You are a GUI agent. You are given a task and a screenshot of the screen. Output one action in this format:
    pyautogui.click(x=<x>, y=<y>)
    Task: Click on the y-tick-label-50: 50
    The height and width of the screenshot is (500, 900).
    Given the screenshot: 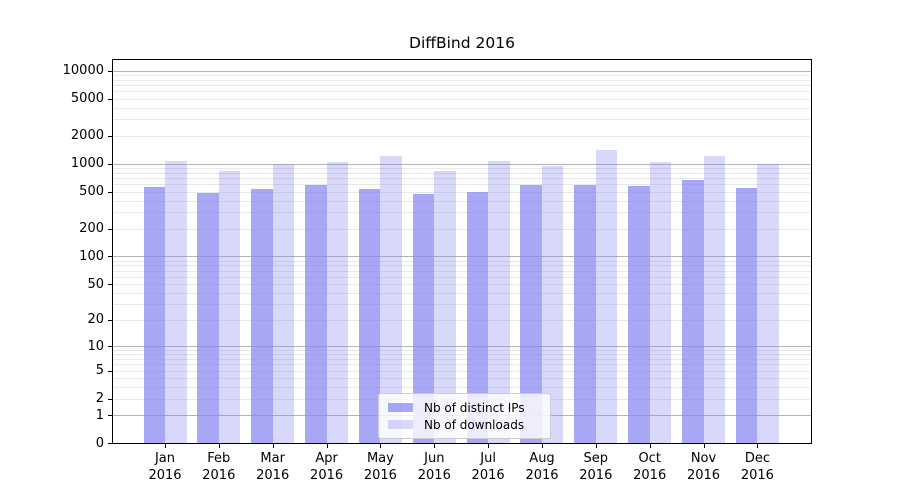 What is the action you would take?
    pyautogui.click(x=95, y=284)
    